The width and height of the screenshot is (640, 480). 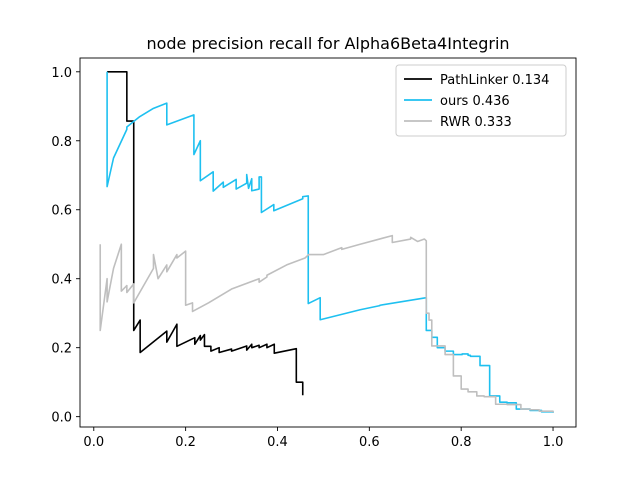 I want to click on legend-label: PathLinker 0.134, so click(x=494, y=80).